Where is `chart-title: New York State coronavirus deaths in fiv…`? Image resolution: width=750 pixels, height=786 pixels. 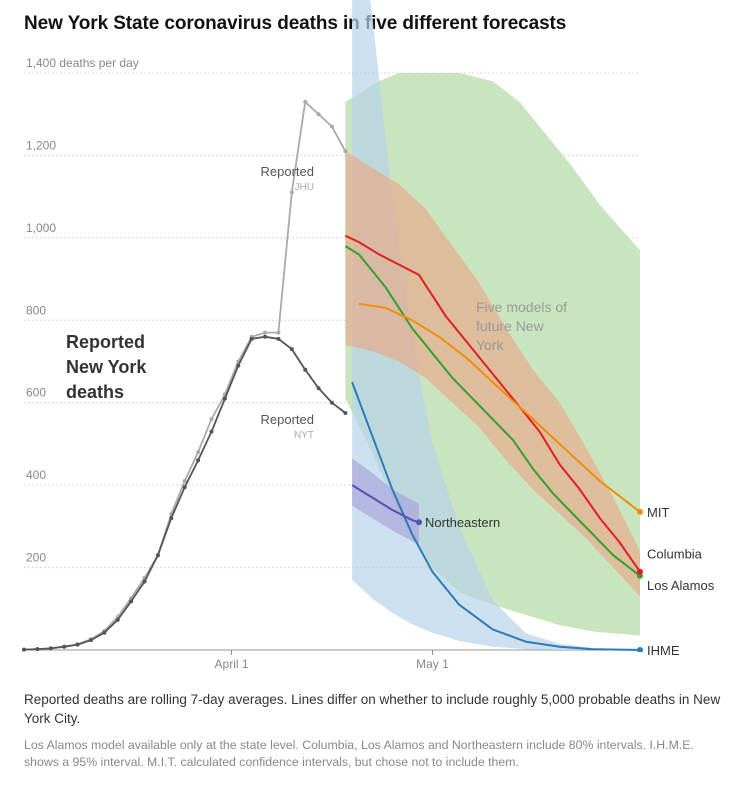 chart-title: New York State coronavirus deaths in fiv… is located at coordinates (295, 23).